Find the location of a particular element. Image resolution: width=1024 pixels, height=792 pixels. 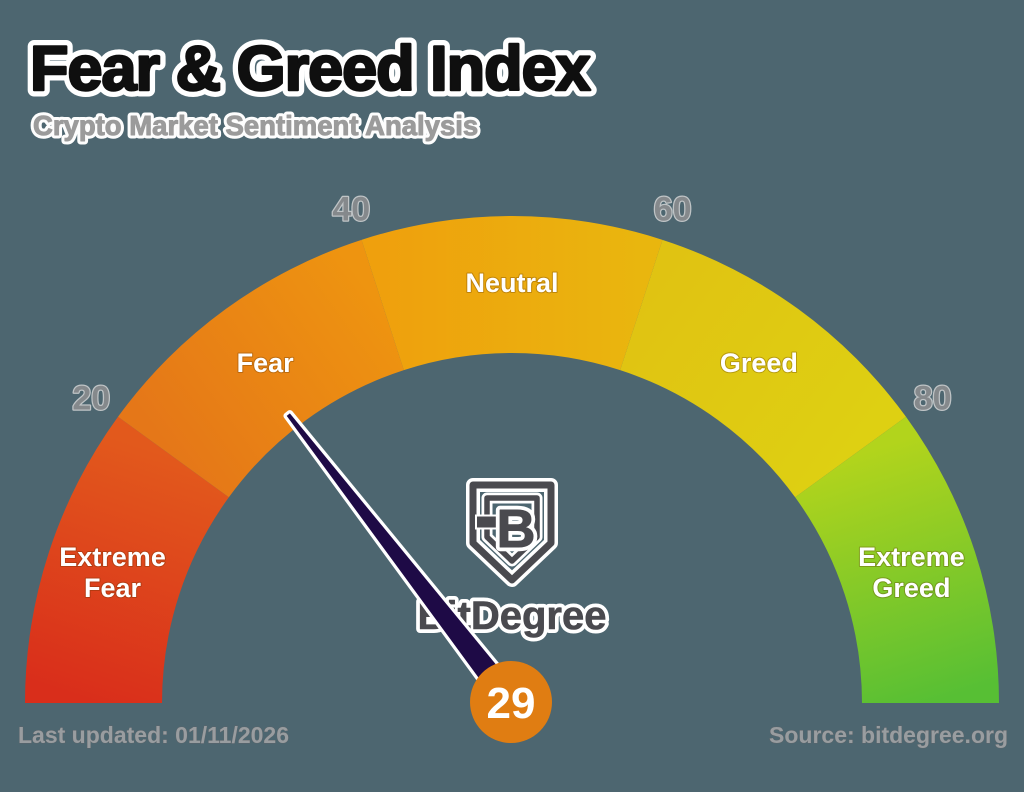

value-badge-circle is located at coordinates (511, 702).